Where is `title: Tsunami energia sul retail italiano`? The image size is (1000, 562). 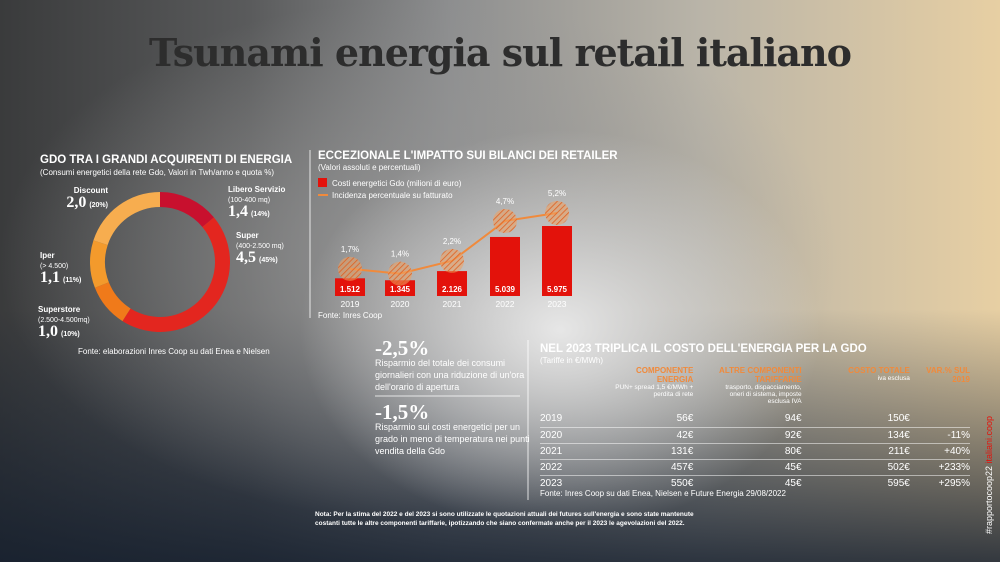 title: Tsunami energia sul retail italiano is located at coordinates (500, 52).